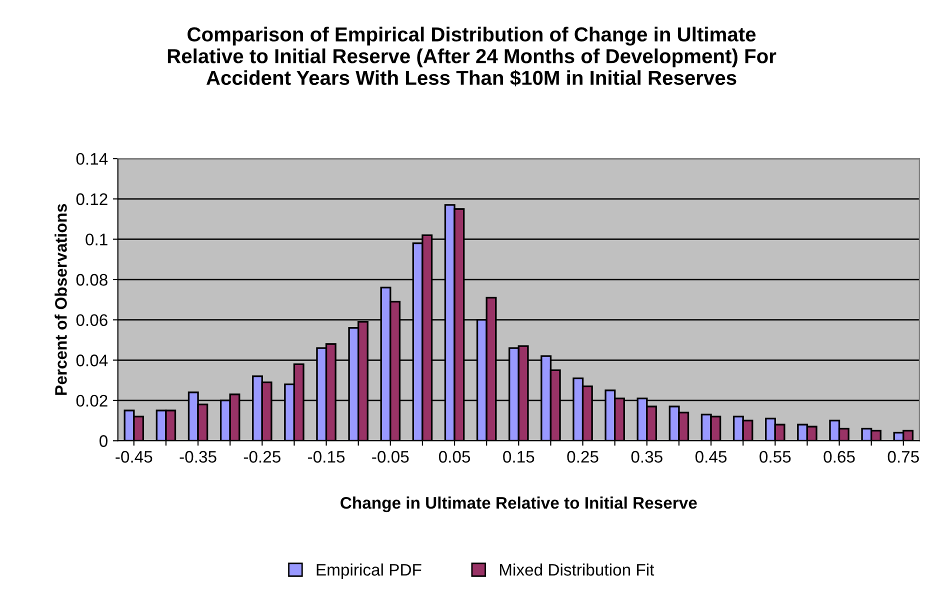 The image size is (943, 594). What do you see at coordinates (454, 456) in the screenshot?
I see `x-tick-label: 0.05` at bounding box center [454, 456].